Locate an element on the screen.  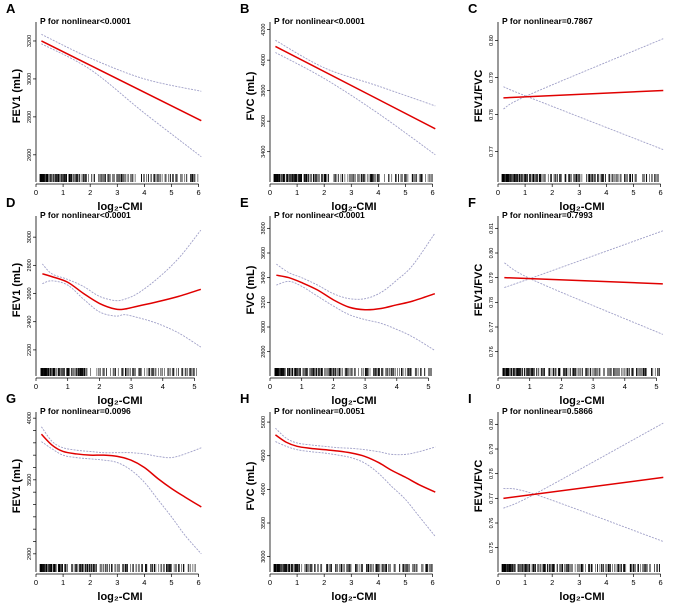
nonlinear-p-annotation: P for nonlinear=0.0051 is located at coordinates (319, 411).